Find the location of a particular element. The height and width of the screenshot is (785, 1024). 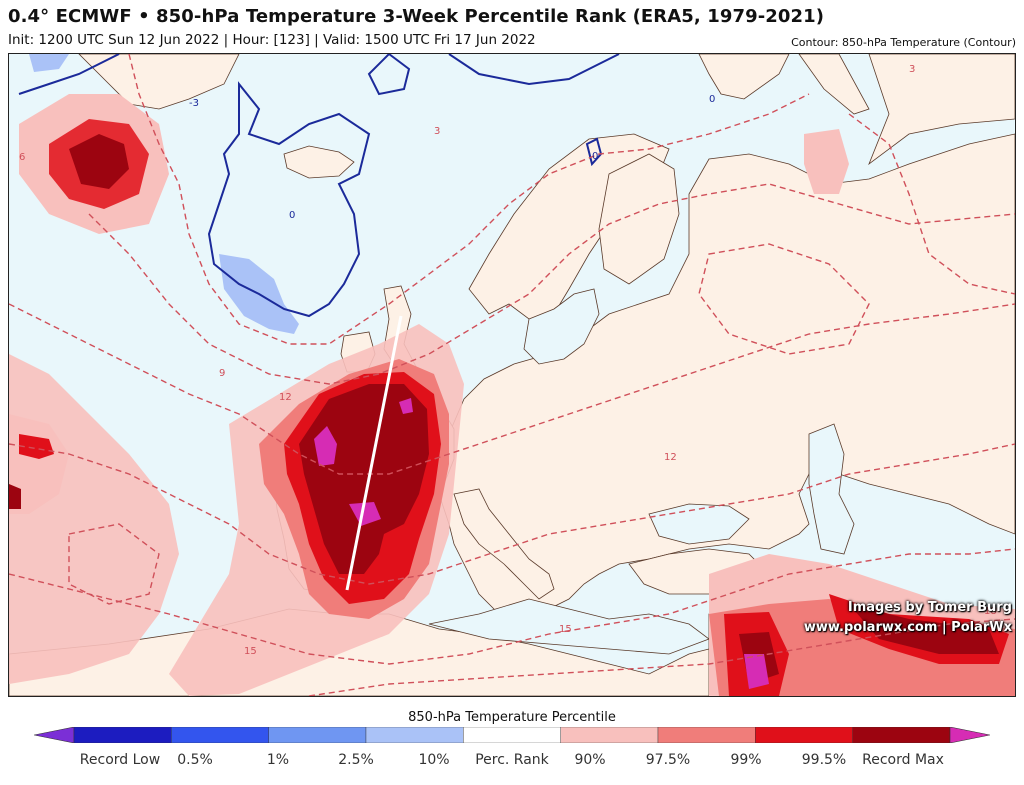

credit-author: Images by Tomer Burg is located at coordinates (929, 607).